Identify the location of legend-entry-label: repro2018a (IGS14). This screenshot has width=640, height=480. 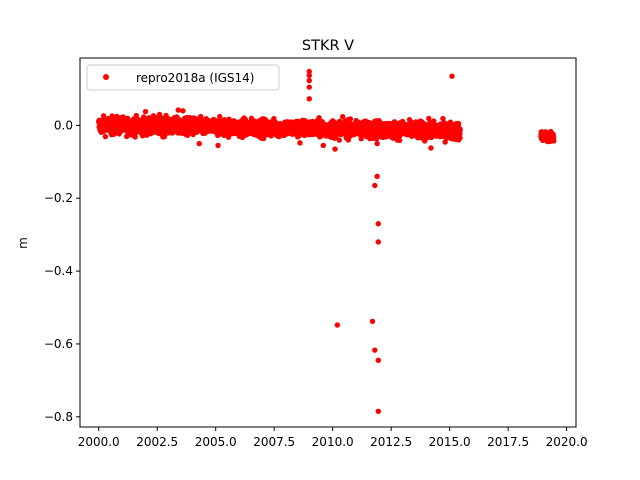
(195, 78).